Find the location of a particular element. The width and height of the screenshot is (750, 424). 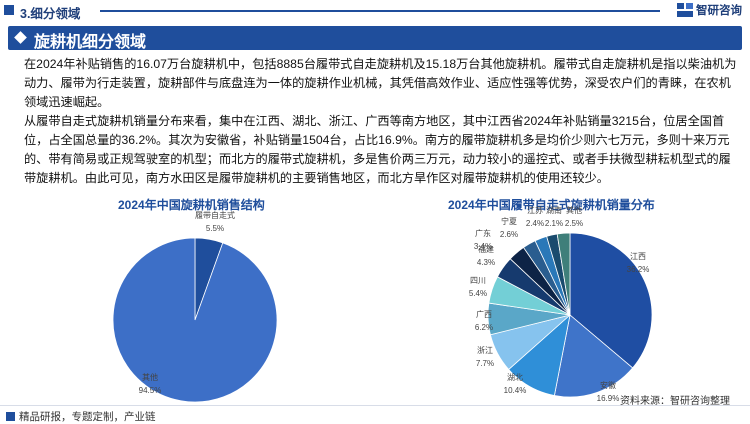

slice-label-0: 履带自走式 is located at coordinates (215, 215).